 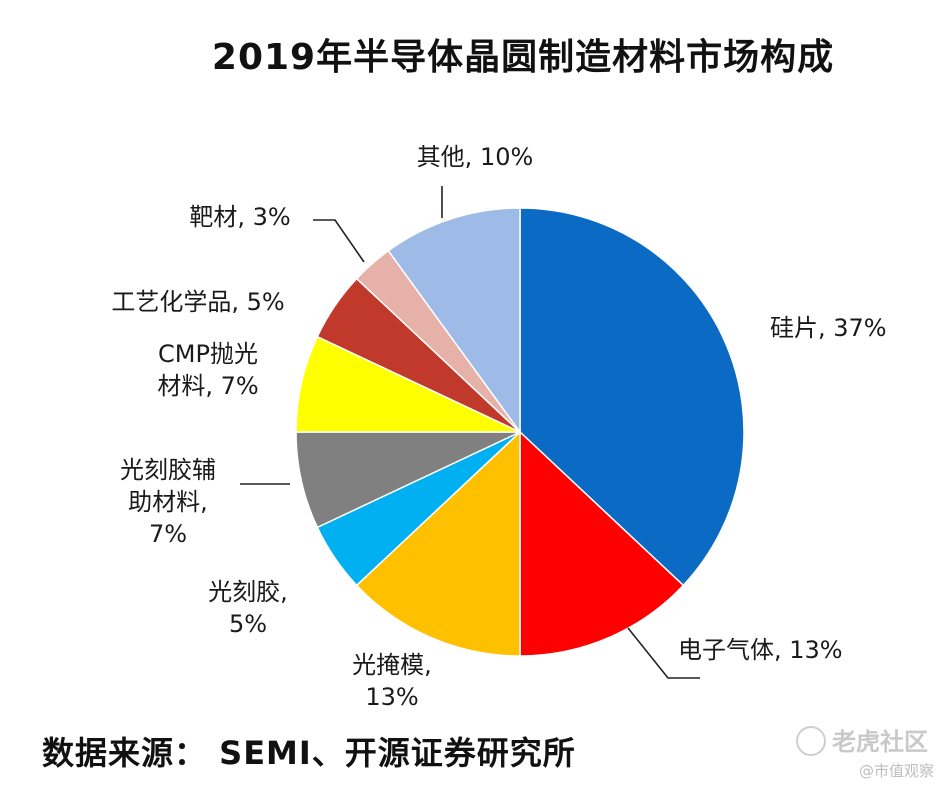 I want to click on slice-label-line: 光刻胶,, so click(x=248, y=592).